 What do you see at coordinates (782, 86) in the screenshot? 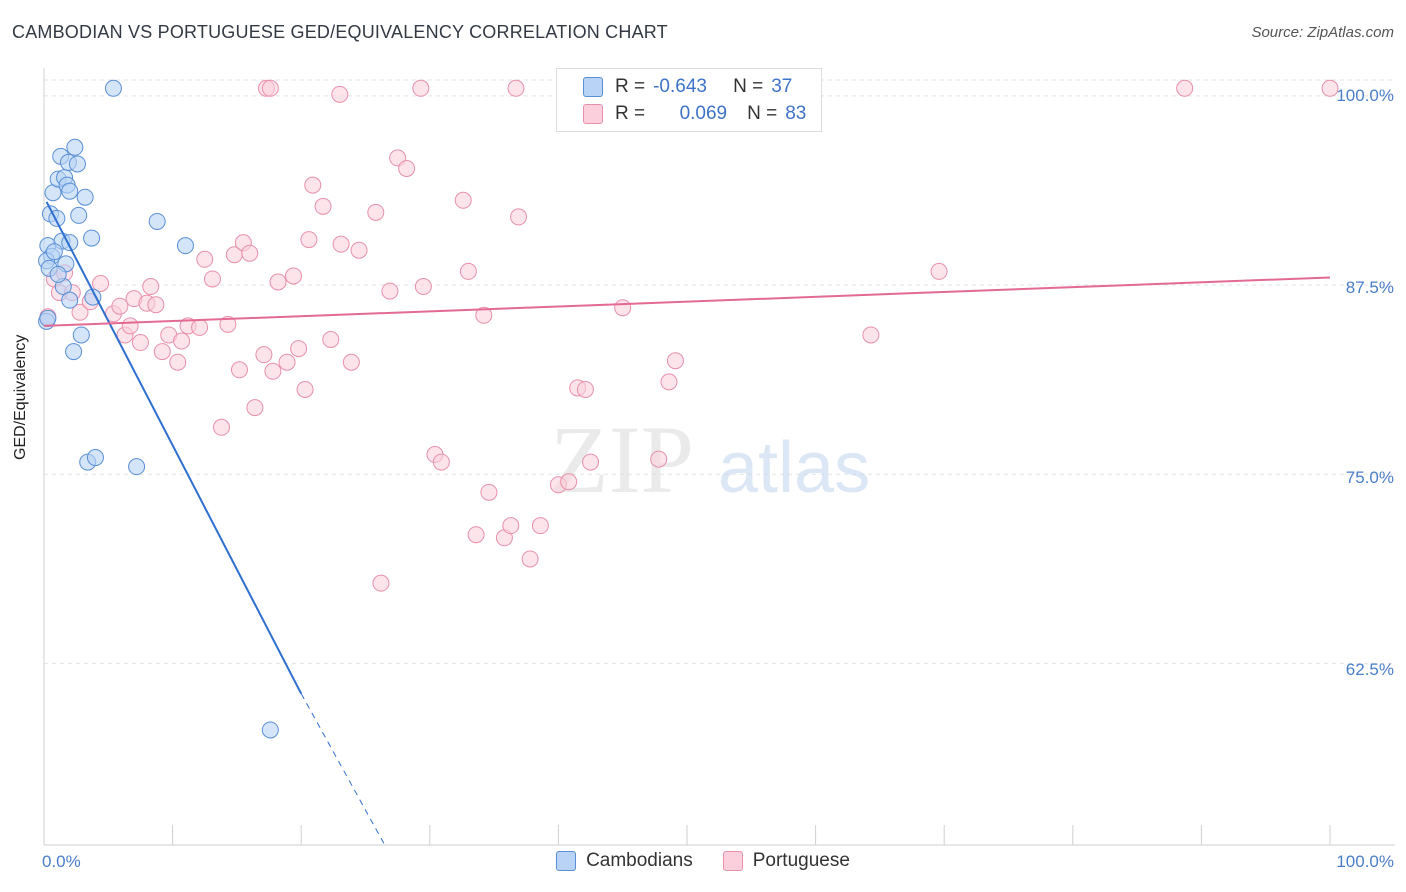
I see `n-value: 37` at bounding box center [782, 86].